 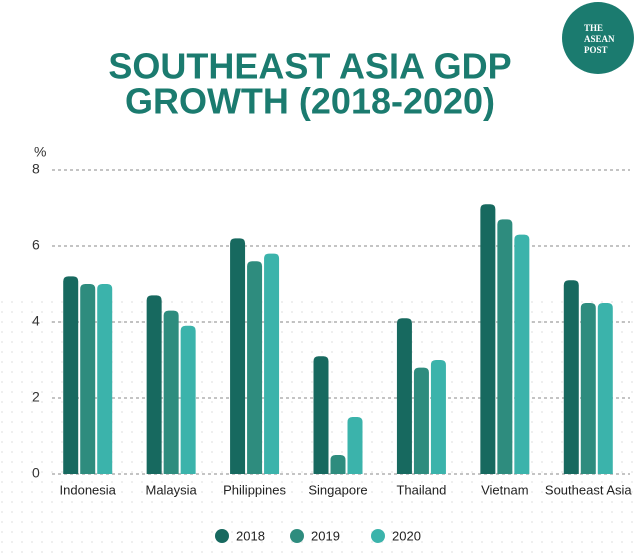 What do you see at coordinates (36, 321) in the screenshot?
I see `y-tick-label: 4` at bounding box center [36, 321].